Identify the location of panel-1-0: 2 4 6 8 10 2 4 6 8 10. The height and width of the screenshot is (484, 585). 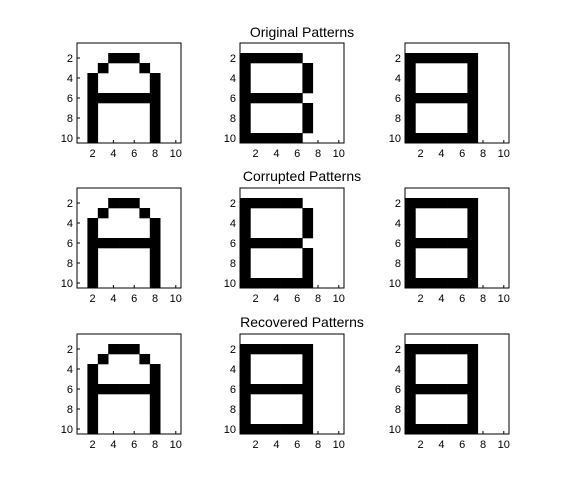
(121, 246).